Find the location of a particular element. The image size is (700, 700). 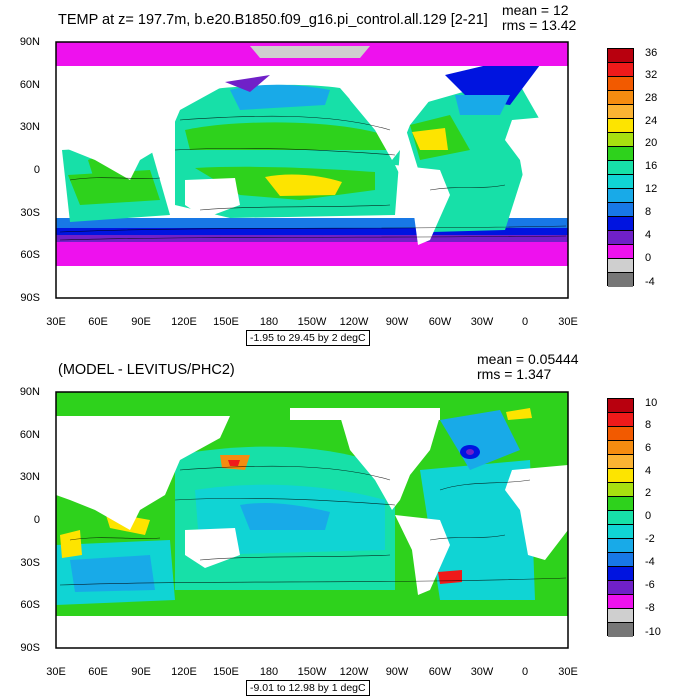

panel1-colorbar-label: 32 is located at coordinates (651, 75).